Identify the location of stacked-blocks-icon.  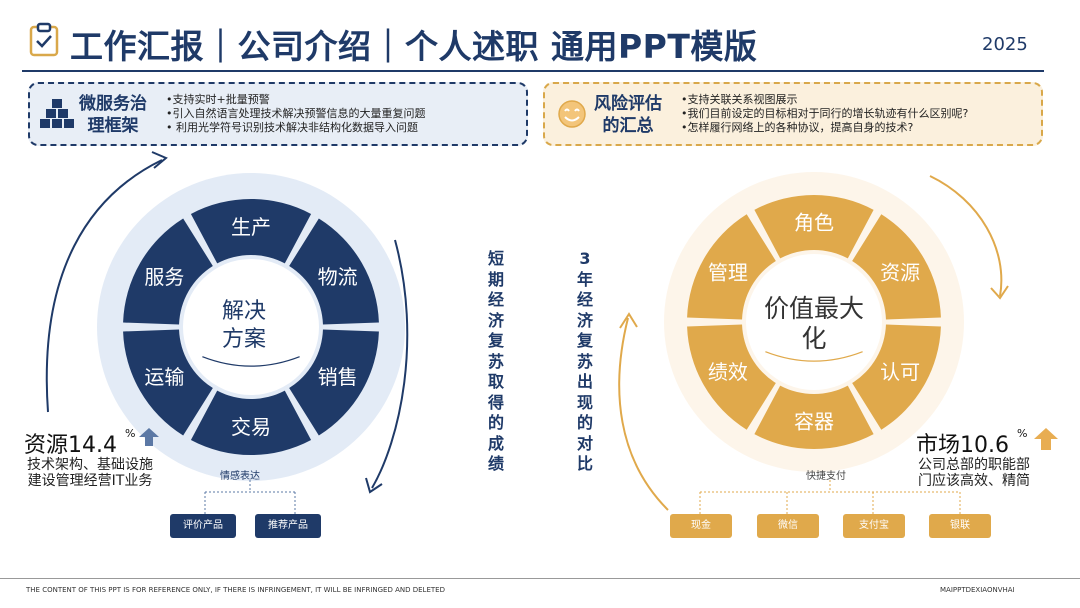
(57, 113).